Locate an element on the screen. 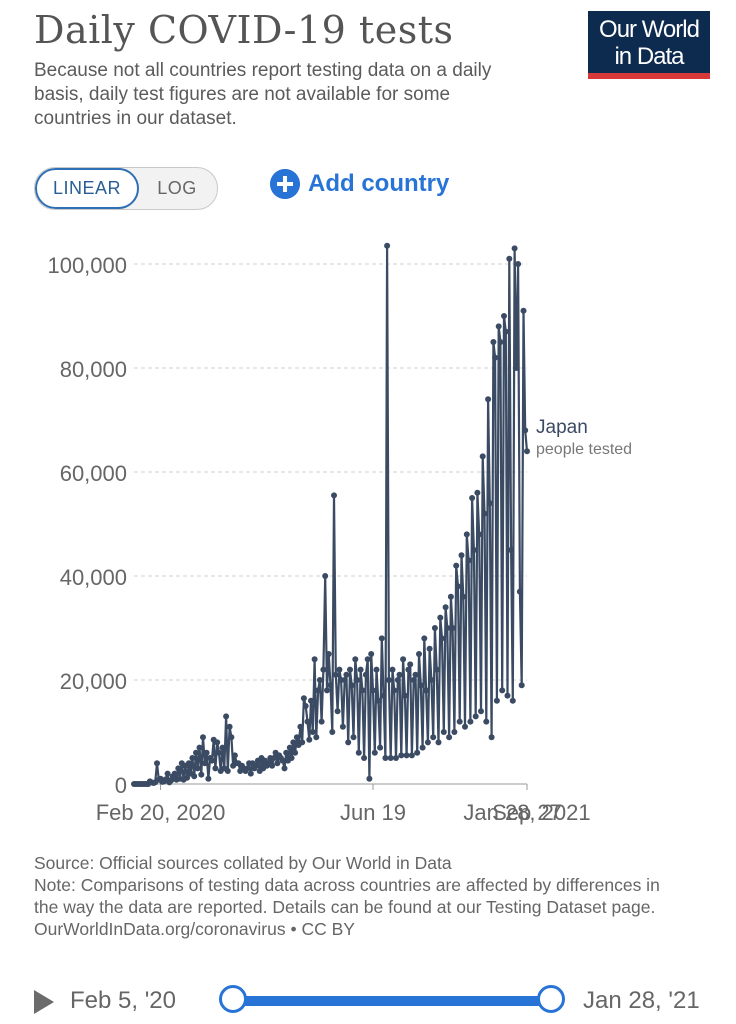 The width and height of the screenshot is (736, 1024). license-link: OurWorldInData.org/coronavirus • CC BY is located at coordinates (194, 929).